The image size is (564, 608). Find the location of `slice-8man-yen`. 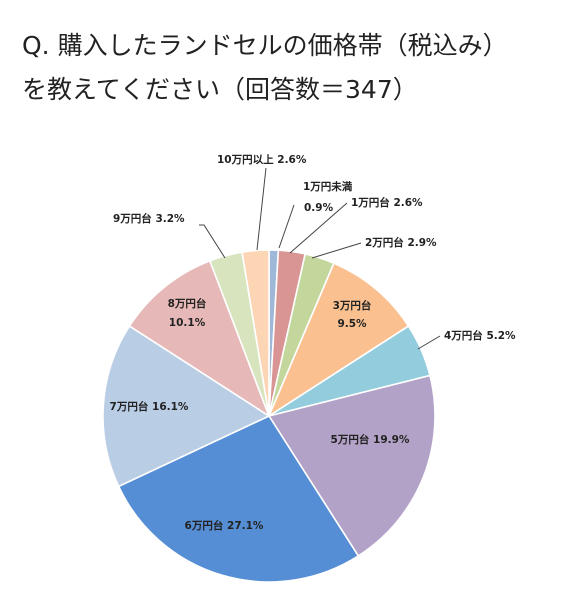

slice-8man-yen is located at coordinates (199, 338).